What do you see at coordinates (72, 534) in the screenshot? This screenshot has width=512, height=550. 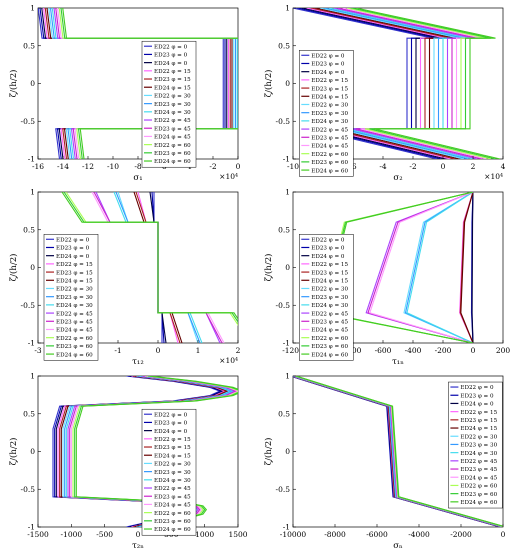 I see `x-tick-label: -1000` at bounding box center [72, 534].